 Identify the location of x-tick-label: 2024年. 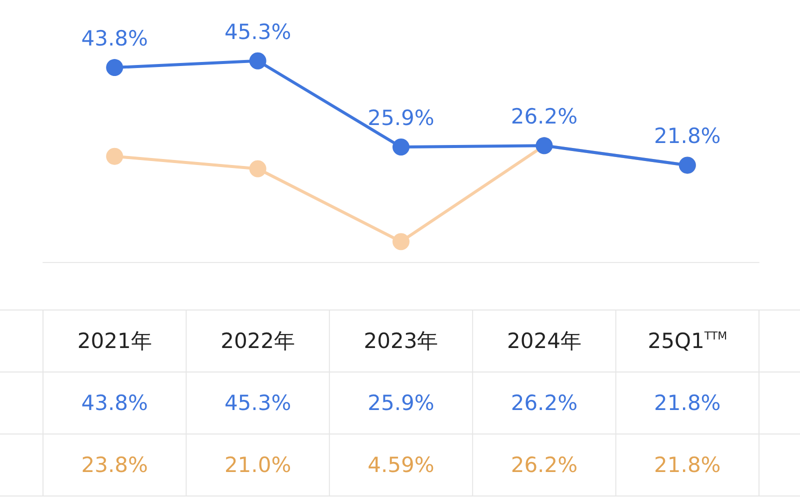
(544, 341).